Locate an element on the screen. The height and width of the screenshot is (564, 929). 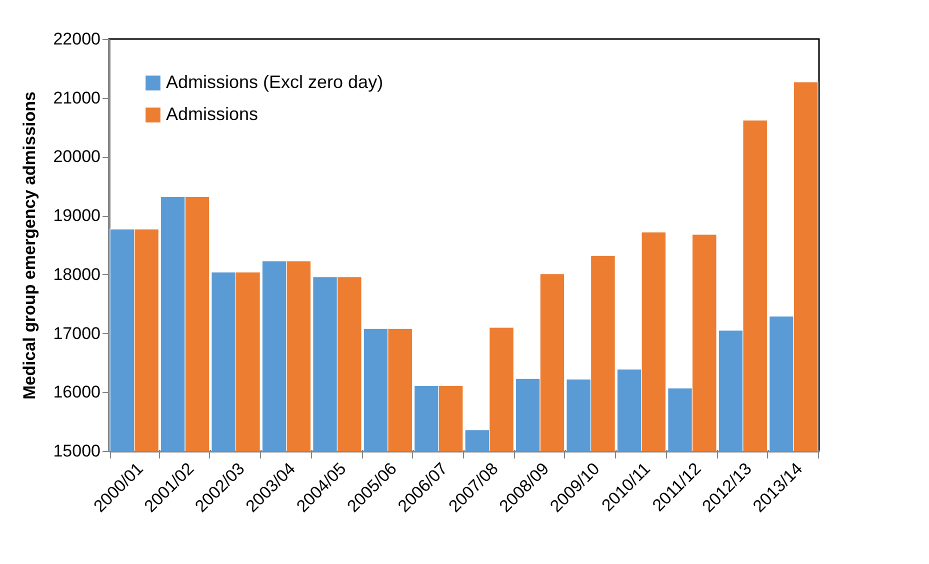
y-tick-label: 16000 is located at coordinates (76, 392).